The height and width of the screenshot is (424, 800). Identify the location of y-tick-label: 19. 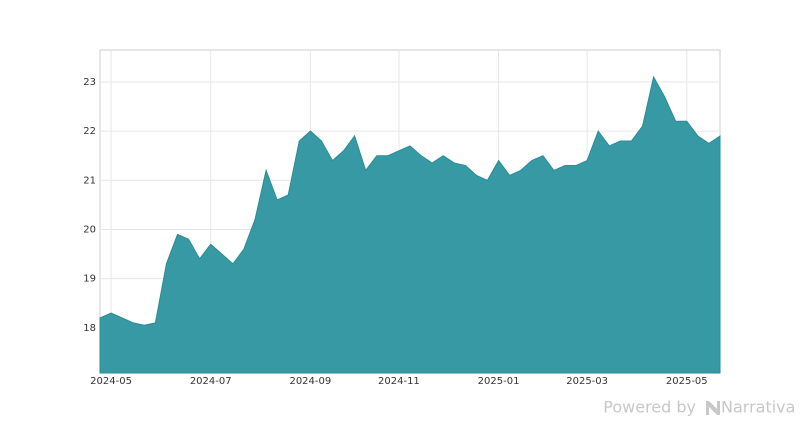
(89, 279).